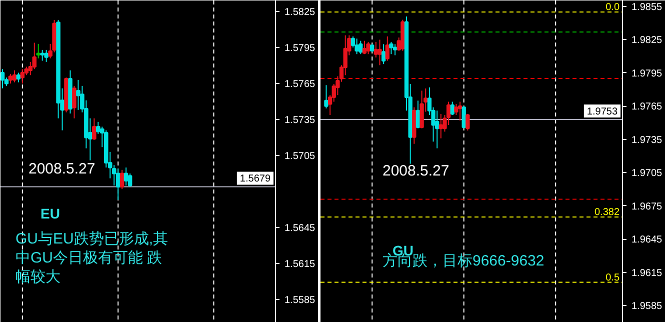  I want to click on y-tick-label: 1.5735, so click(300, 120).